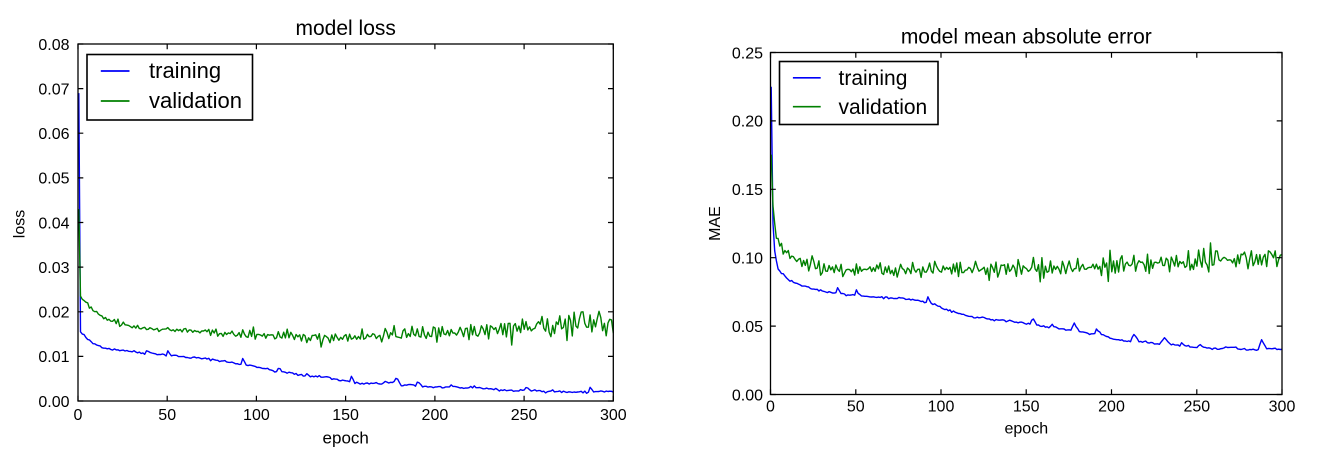  Describe the element at coordinates (747, 53) in the screenshot. I see `svg-text: 0.25` at that location.